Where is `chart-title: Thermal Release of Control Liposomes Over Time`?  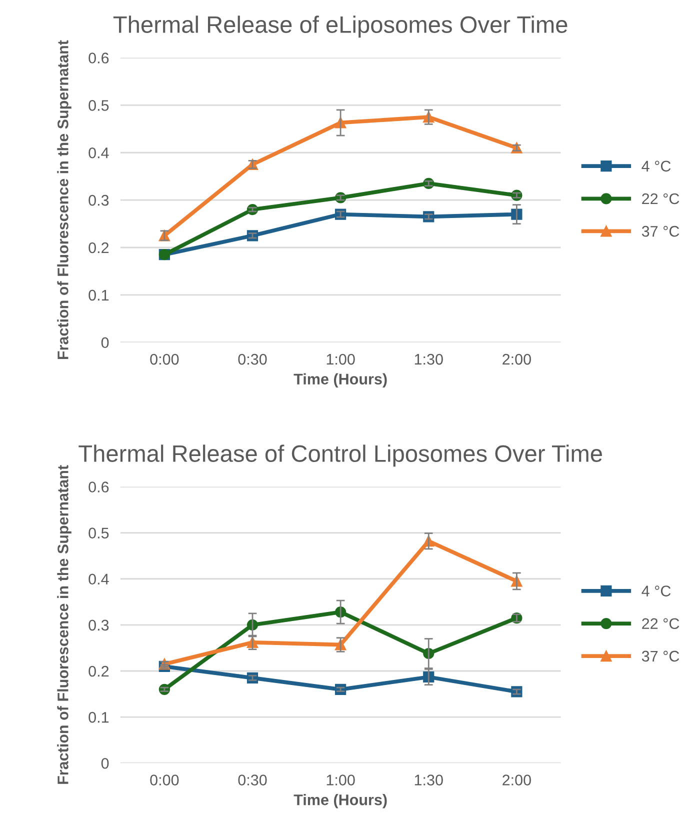
chart-title: Thermal Release of Control Liposomes Over Time is located at coordinates (340, 455).